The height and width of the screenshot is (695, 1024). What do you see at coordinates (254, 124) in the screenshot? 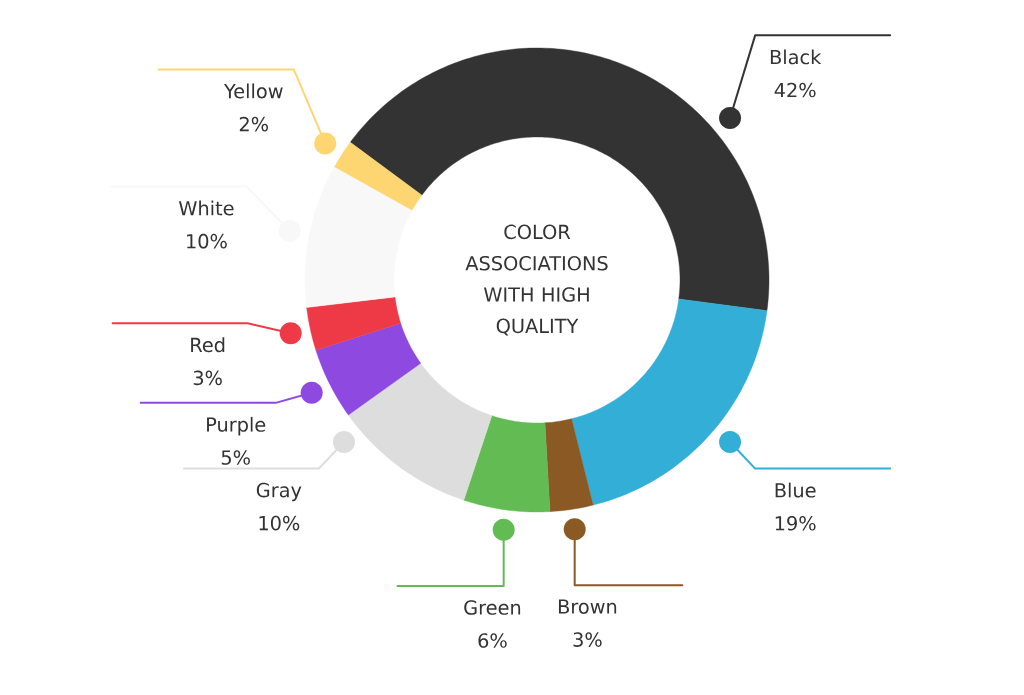
I see `data-label: 2%` at bounding box center [254, 124].